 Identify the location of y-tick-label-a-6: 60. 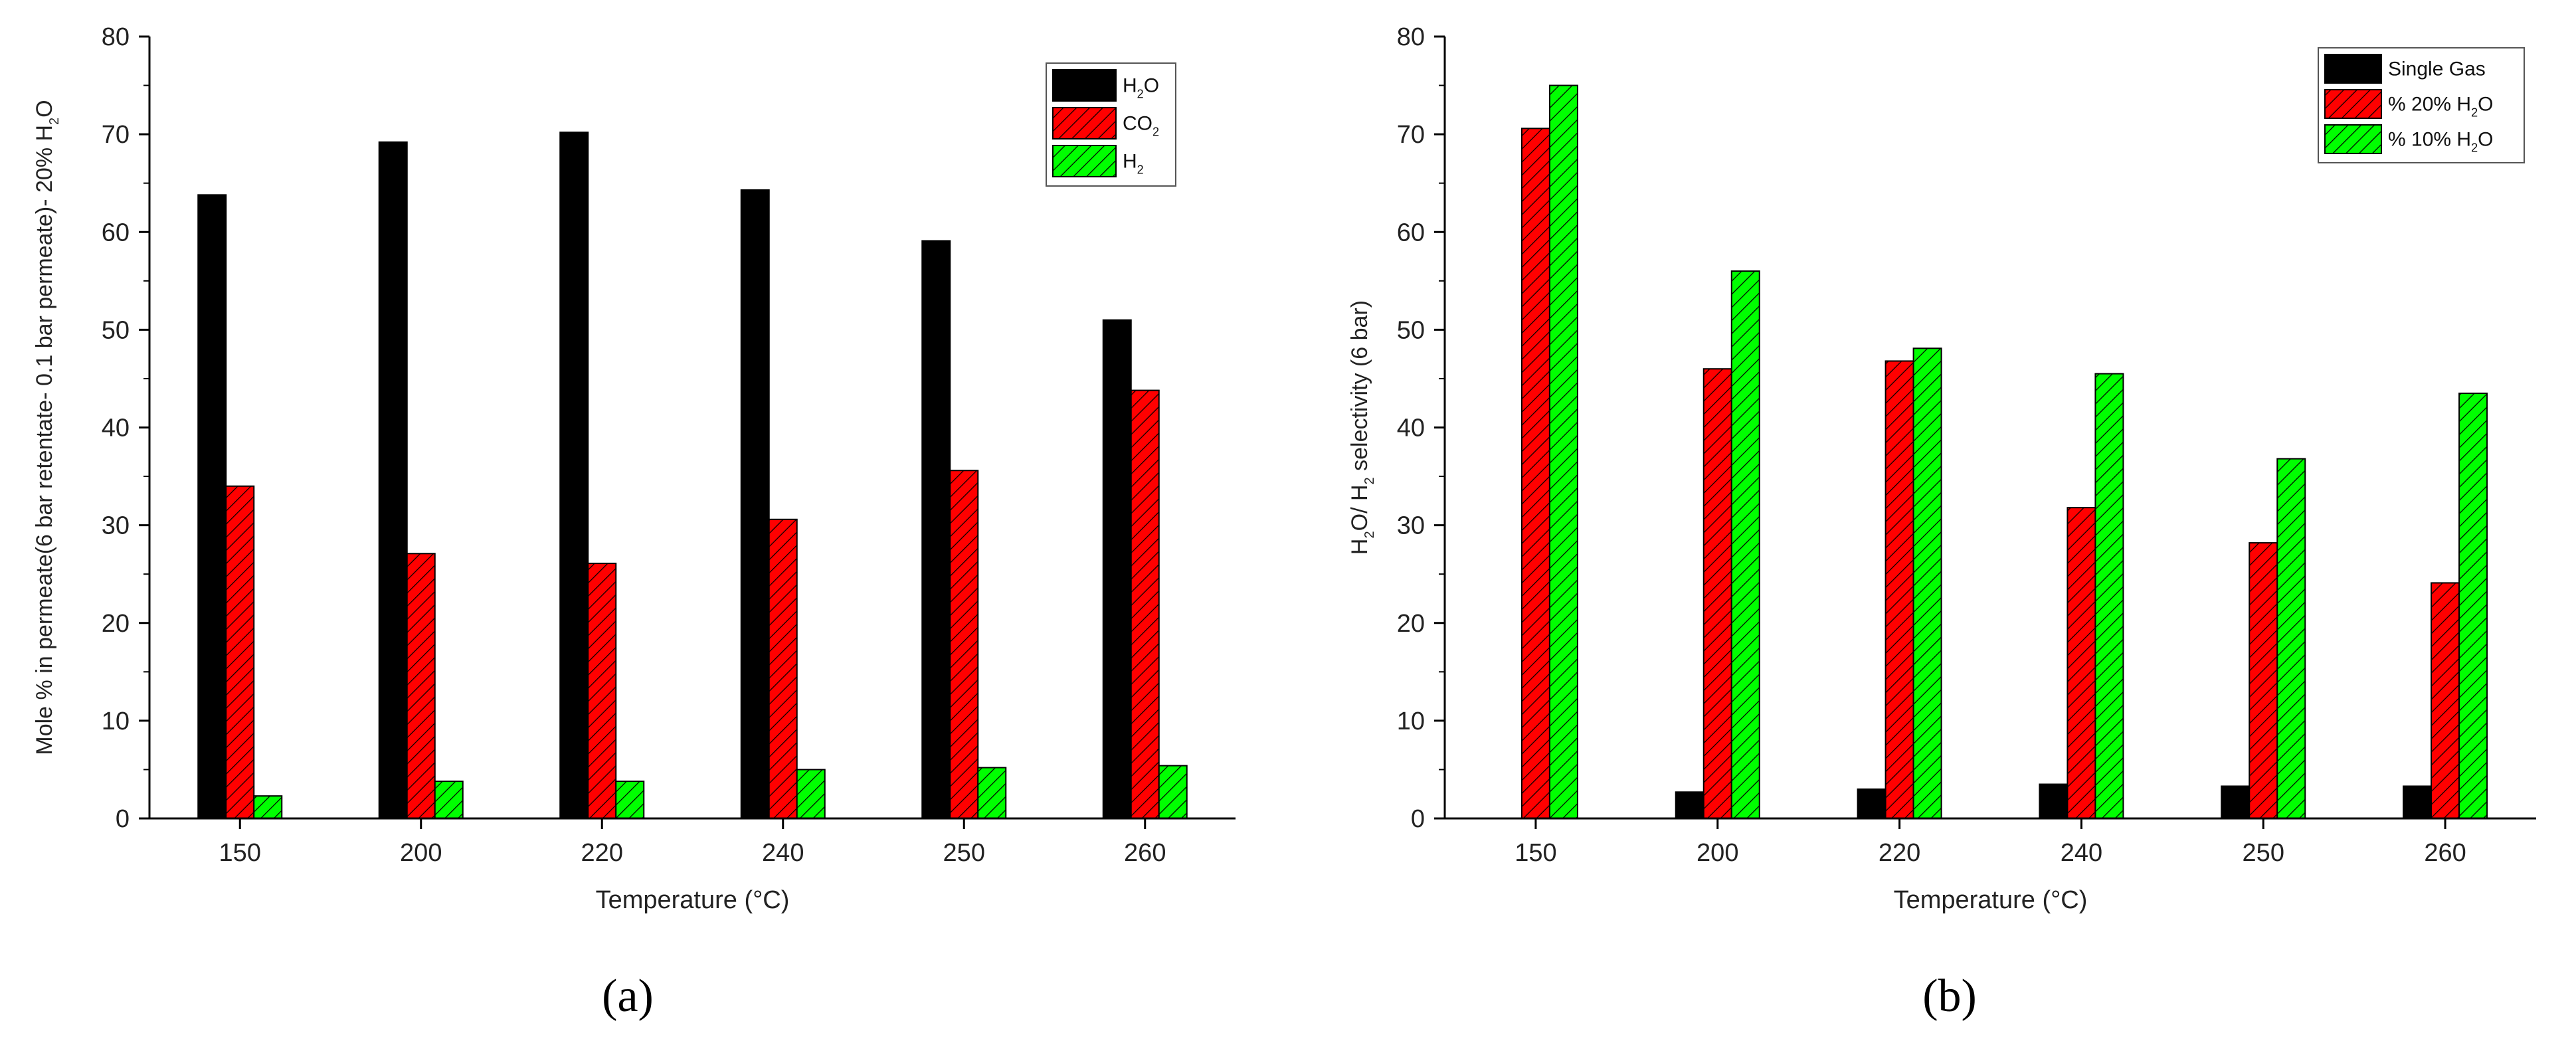
(116, 232).